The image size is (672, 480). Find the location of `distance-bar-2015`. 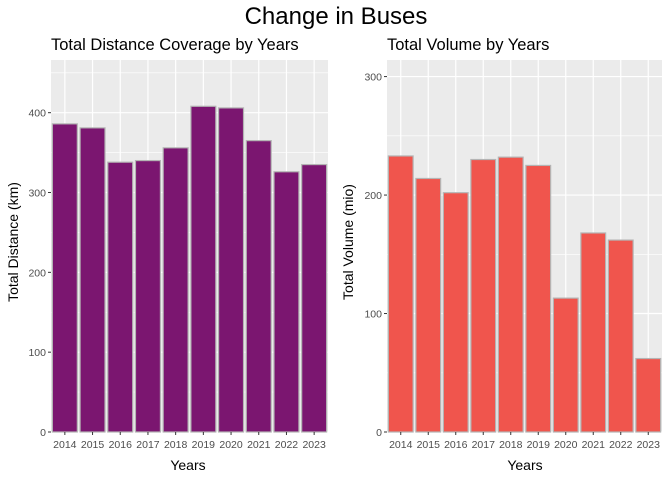

distance-bar-2015 is located at coordinates (92, 280).